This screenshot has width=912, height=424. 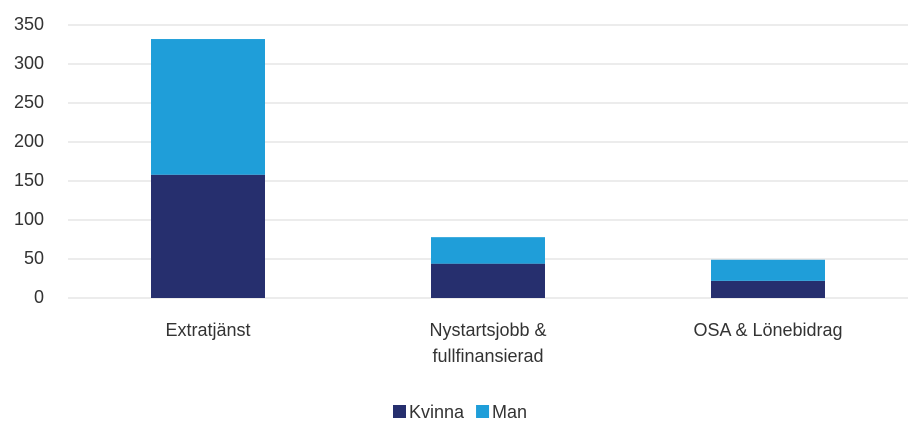 What do you see at coordinates (29, 63) in the screenshot?
I see `y-tick-label: 300` at bounding box center [29, 63].